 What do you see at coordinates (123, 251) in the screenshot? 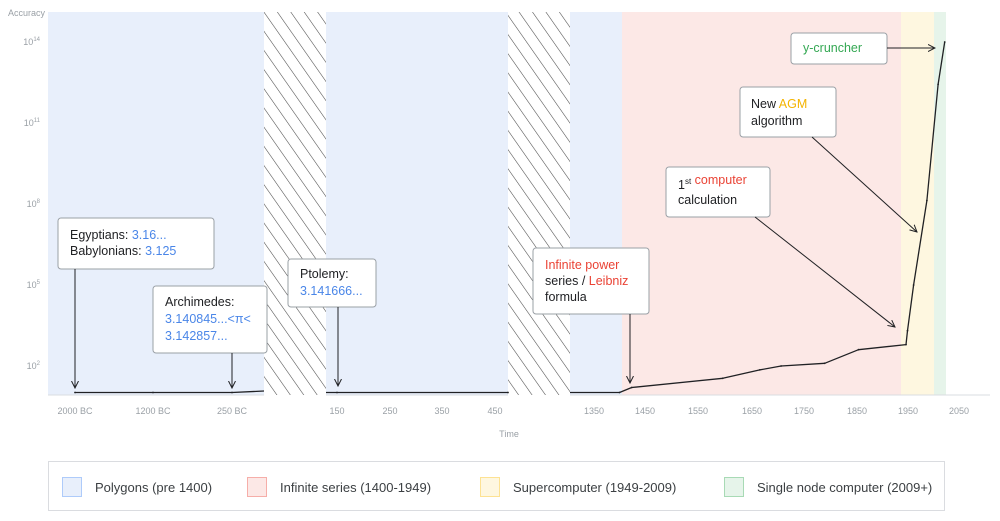
I see `annotation-text: Babylonians: 3.125` at bounding box center [123, 251].